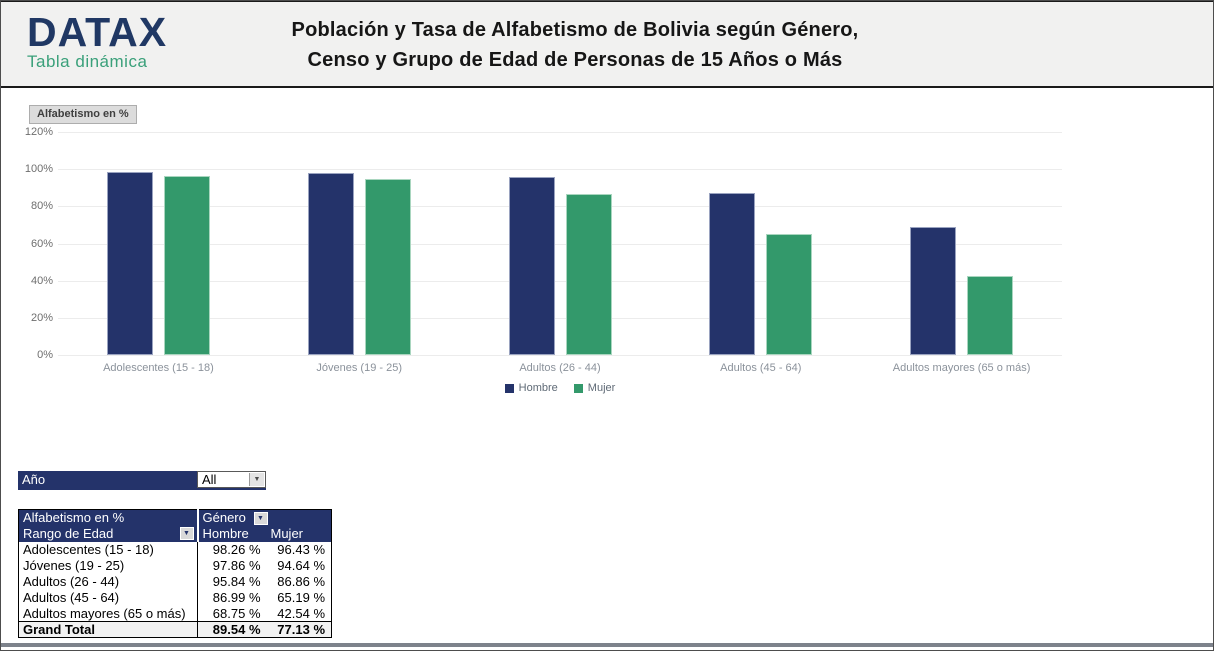 Image resolution: width=1214 pixels, height=651 pixels. I want to click on rango-edad-filter-button: ▼, so click(186, 533).